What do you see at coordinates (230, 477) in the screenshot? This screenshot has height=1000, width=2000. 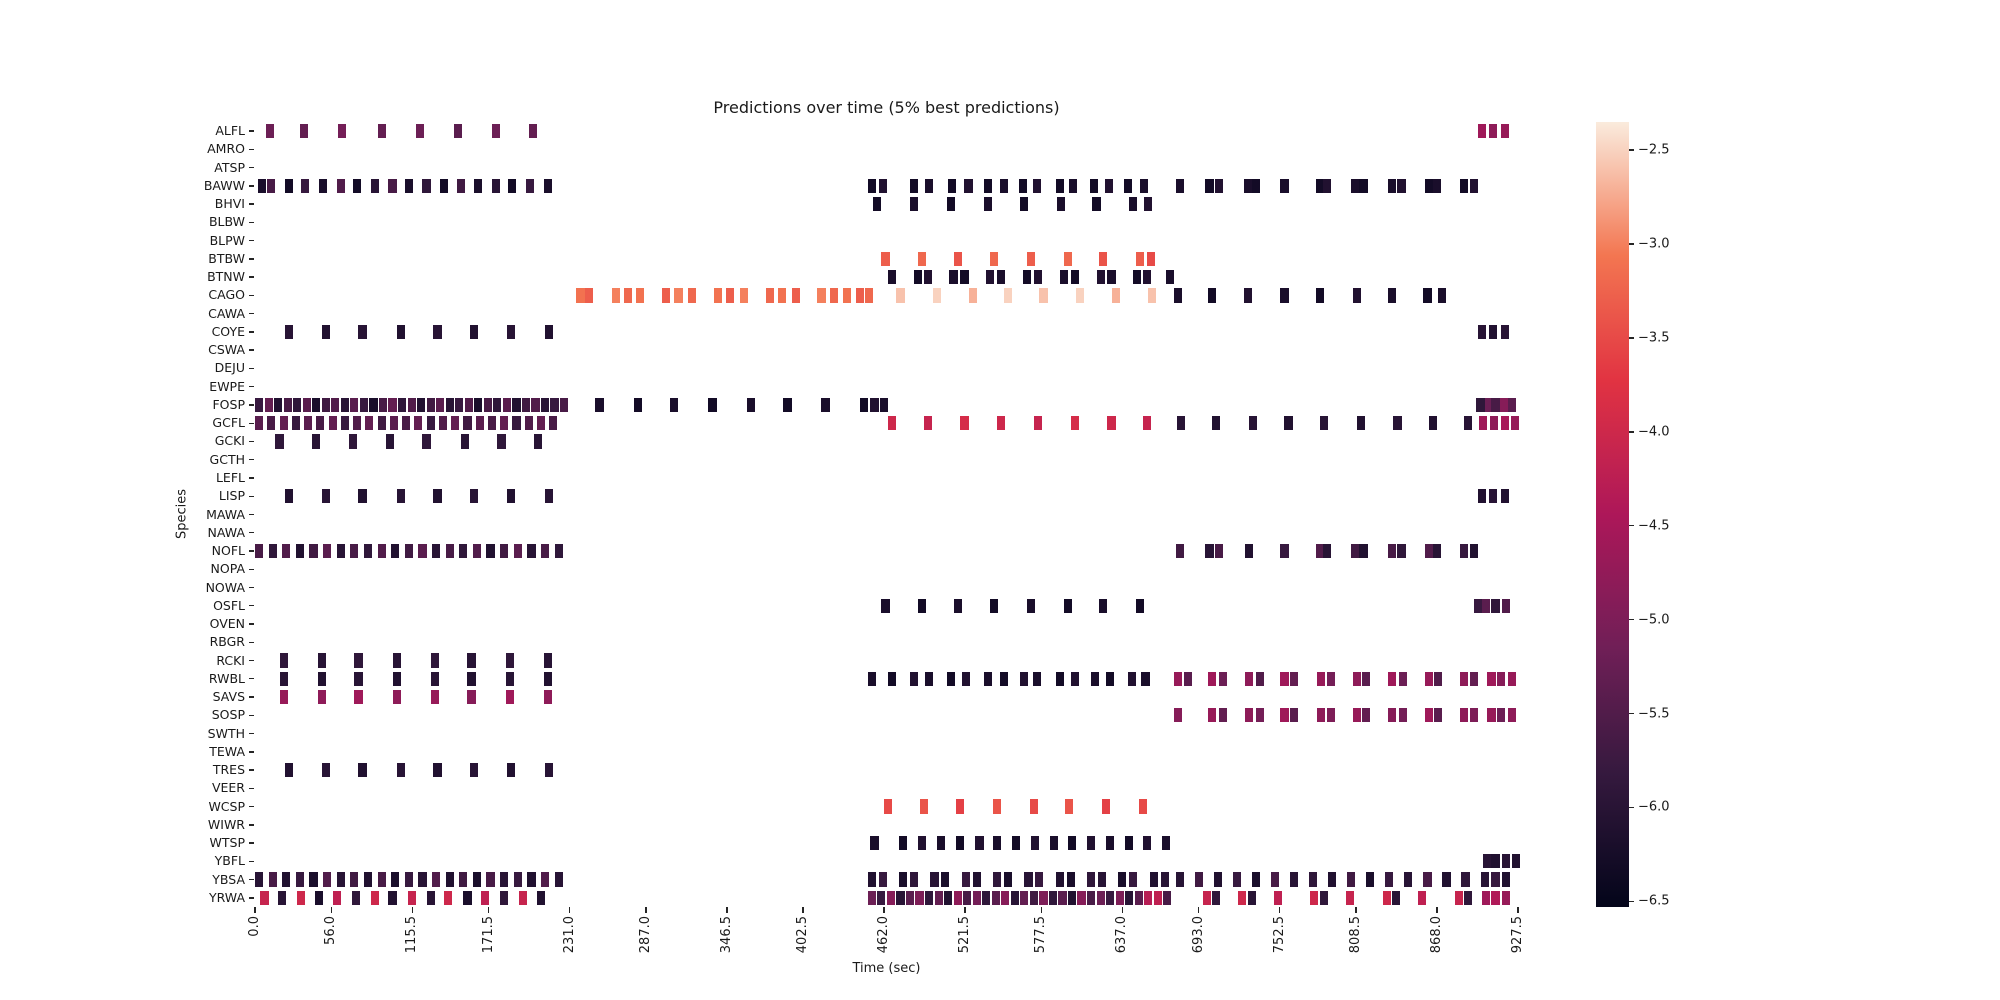 I see `y-tick-label: LEFL` at bounding box center [230, 477].